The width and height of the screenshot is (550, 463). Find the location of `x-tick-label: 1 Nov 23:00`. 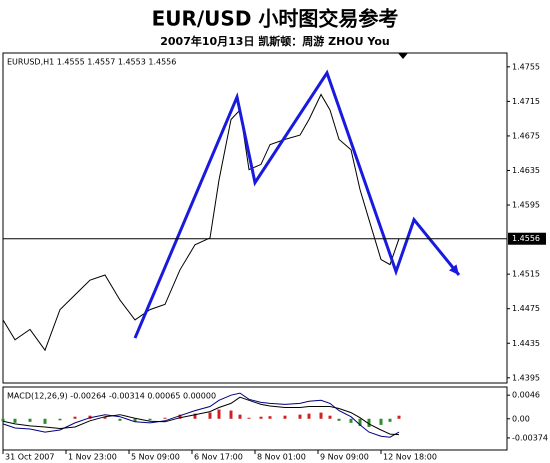

x-tick-label: 1 Nov 23:00 is located at coordinates (92, 457).